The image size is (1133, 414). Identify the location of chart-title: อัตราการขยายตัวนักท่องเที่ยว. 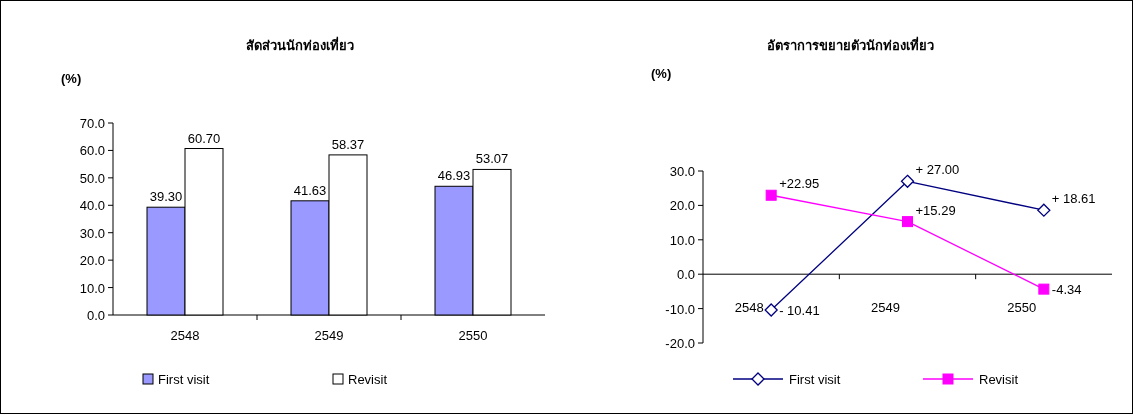
(850, 44).